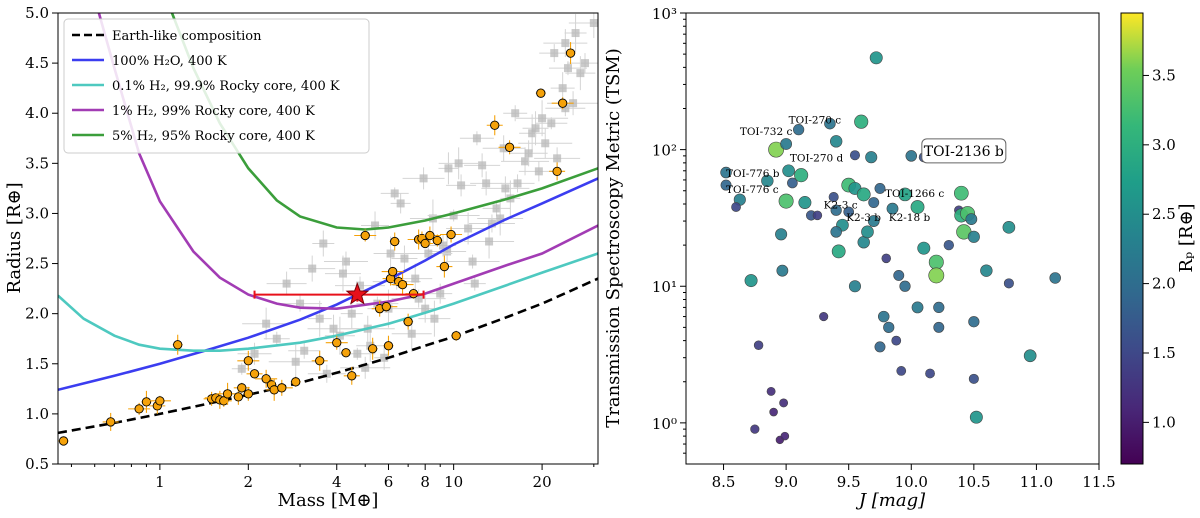 This screenshot has height=518, width=1200. Describe the element at coordinates (613, 238) in the screenshot. I see `right-y-axis-label: Transmission Spectroscopy Metric (TSM)` at that location.